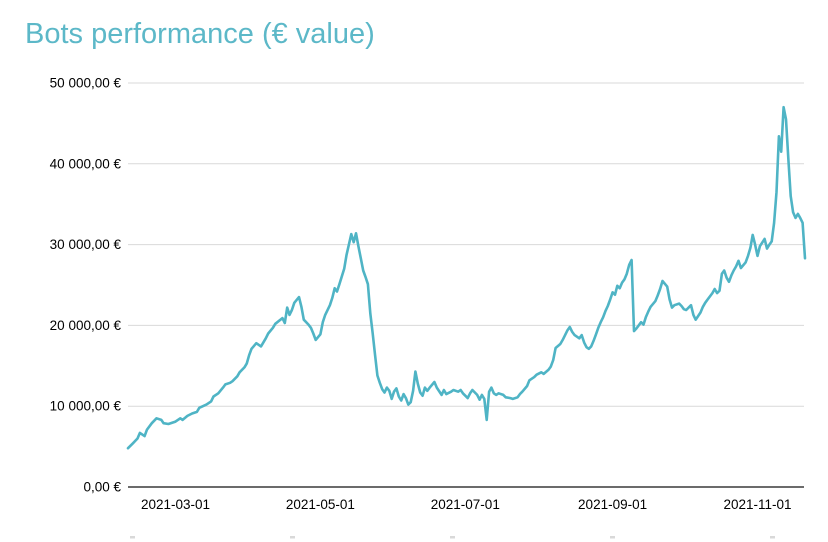  What do you see at coordinates (175, 504) in the screenshot?
I see `x-tick-label: 2021-03-01` at bounding box center [175, 504].